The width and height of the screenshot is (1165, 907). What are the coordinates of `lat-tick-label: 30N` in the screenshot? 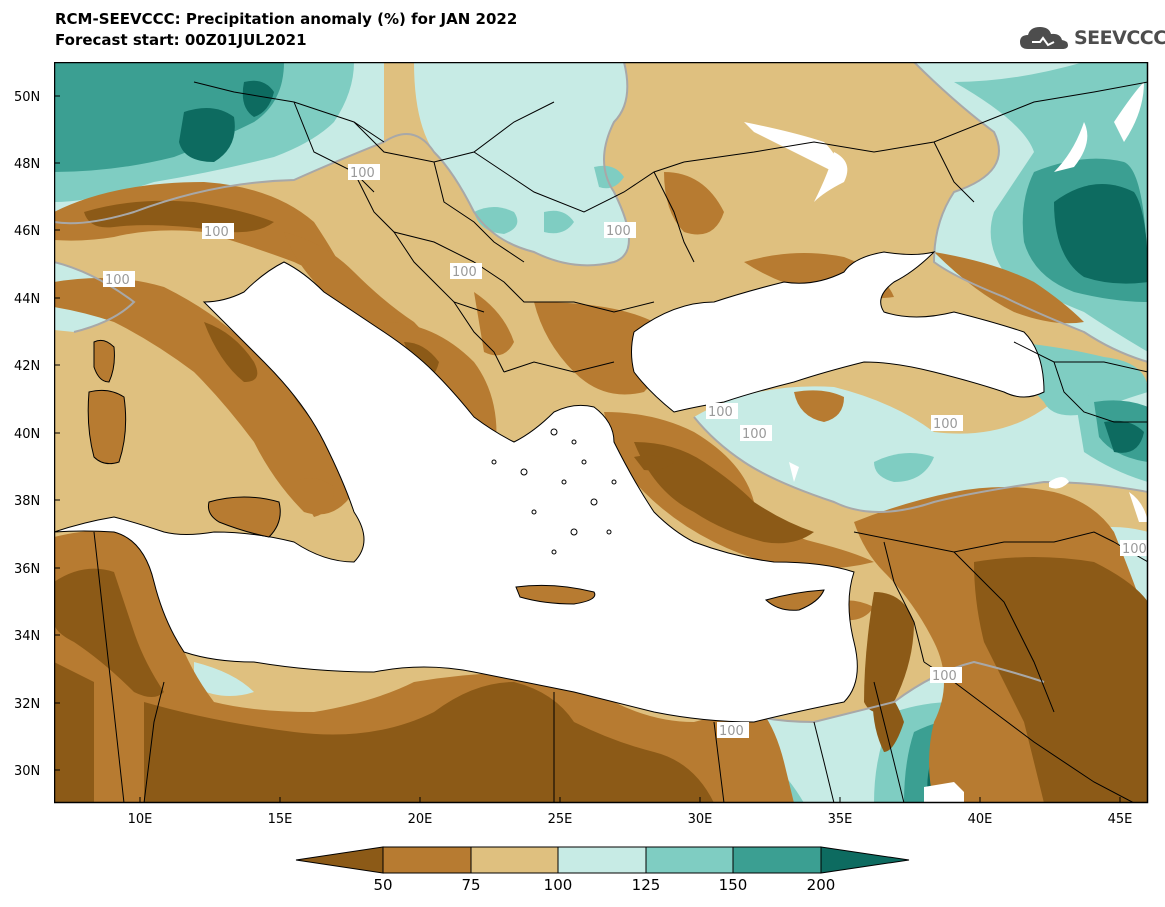 It's located at (27, 771).